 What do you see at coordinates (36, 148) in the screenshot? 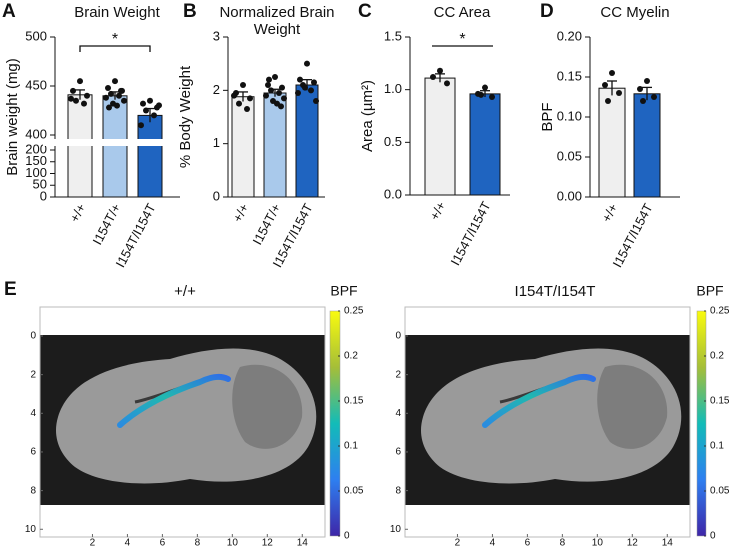
I see `y-tick-label: 200` at bounding box center [36, 148].